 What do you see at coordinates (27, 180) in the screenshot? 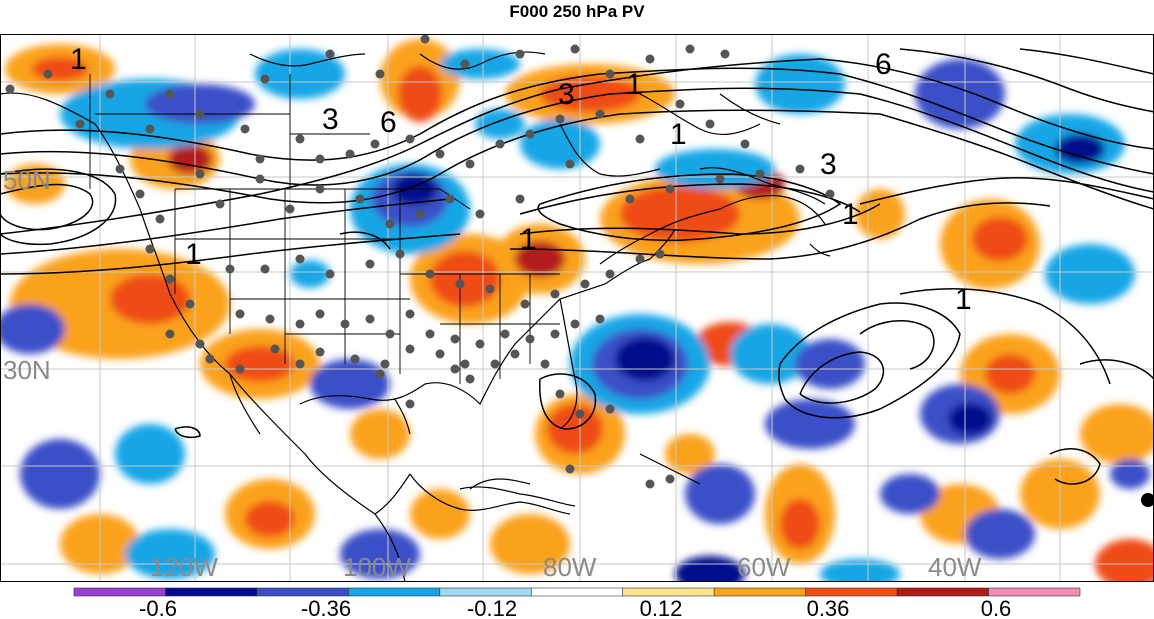
I see `lat-label-50n: 50N` at bounding box center [27, 180].